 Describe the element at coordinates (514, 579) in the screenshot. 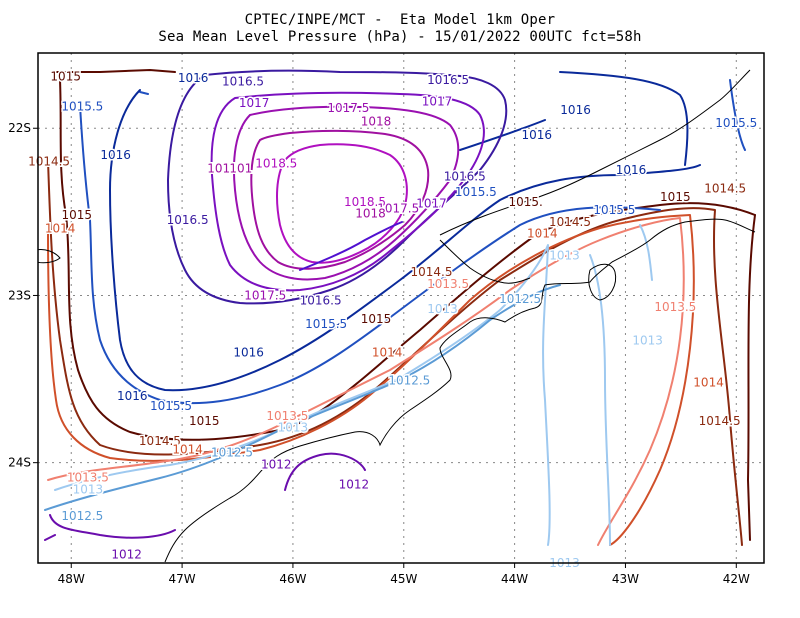

I see `lon-tick-label: 44W` at that location.